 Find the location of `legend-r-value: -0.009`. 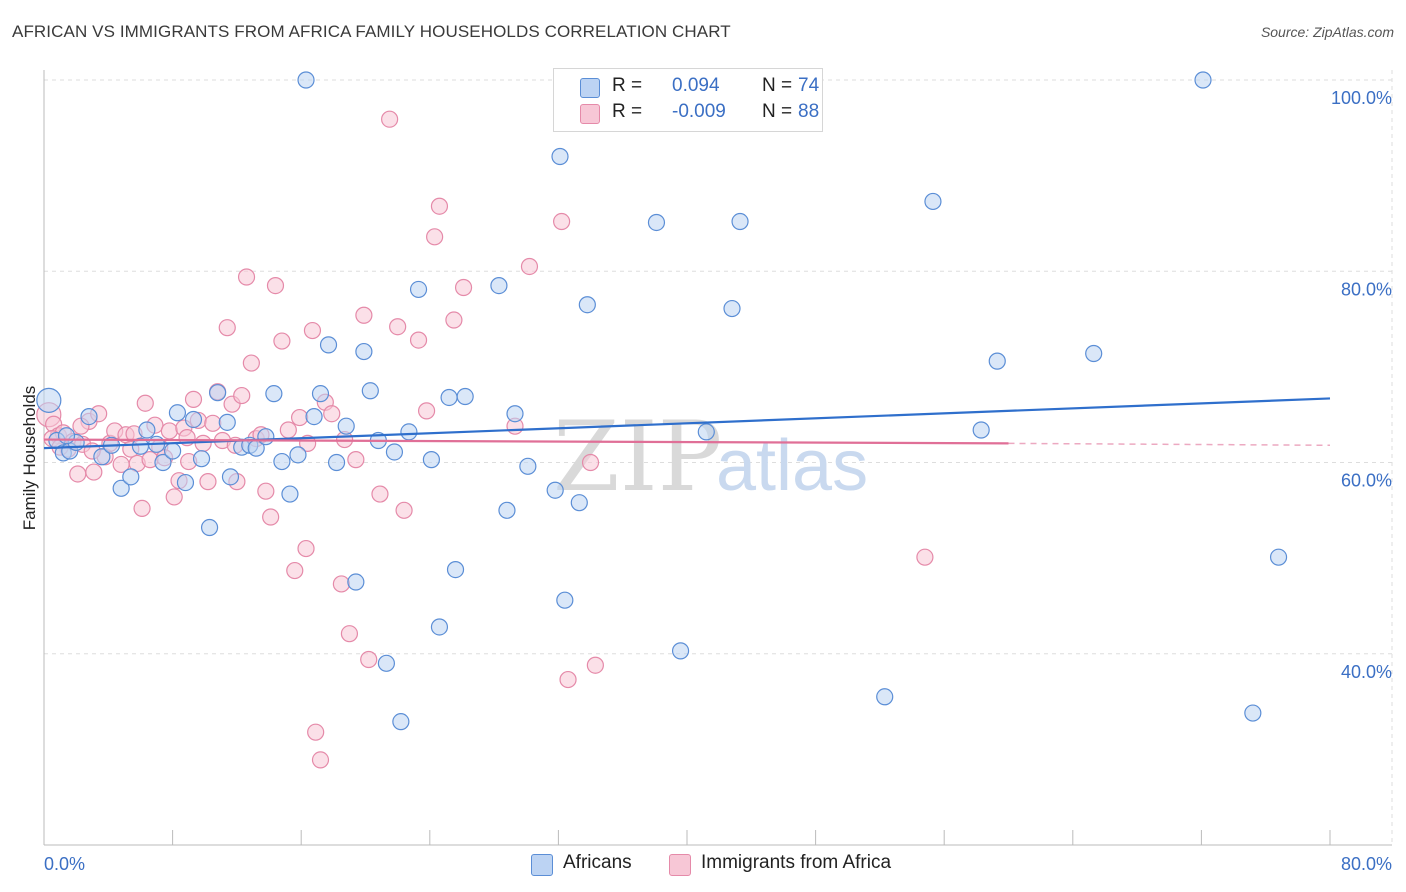

legend-r-value: -0.009 is located at coordinates (699, 111).